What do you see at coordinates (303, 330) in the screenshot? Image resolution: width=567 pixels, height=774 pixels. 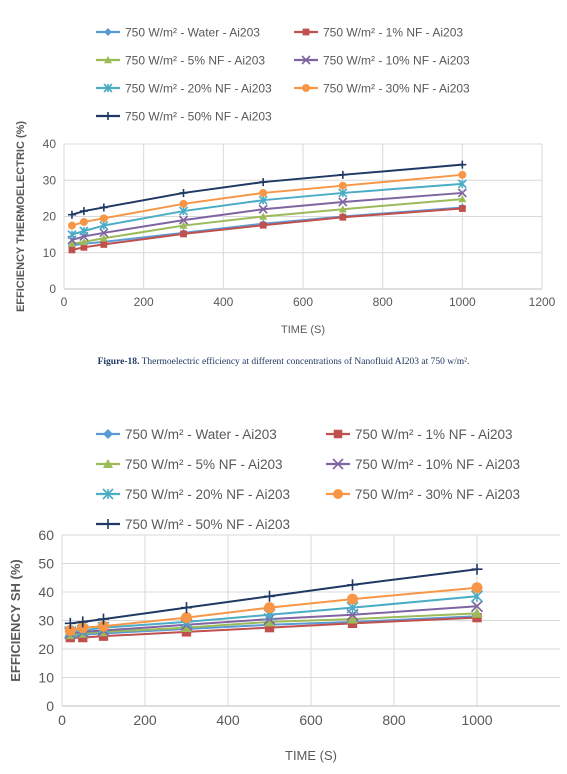 I see `x-axis-title: TIME (S)` at bounding box center [303, 330].